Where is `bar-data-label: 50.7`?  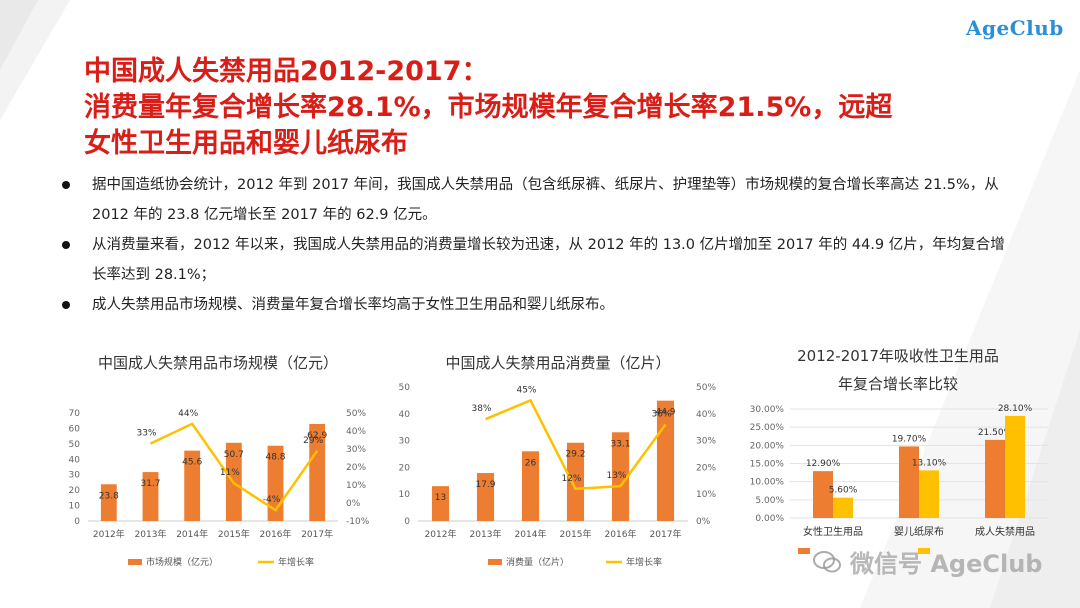 bar-data-label: 50.7 is located at coordinates (234, 455).